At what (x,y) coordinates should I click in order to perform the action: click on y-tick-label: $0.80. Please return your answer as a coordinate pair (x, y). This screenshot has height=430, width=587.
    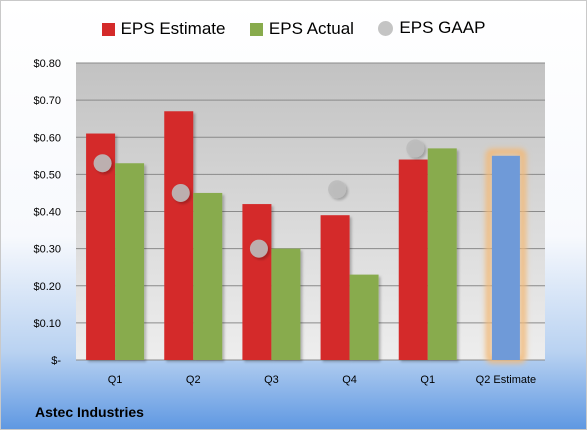
    Looking at the image, I should click on (47, 64).